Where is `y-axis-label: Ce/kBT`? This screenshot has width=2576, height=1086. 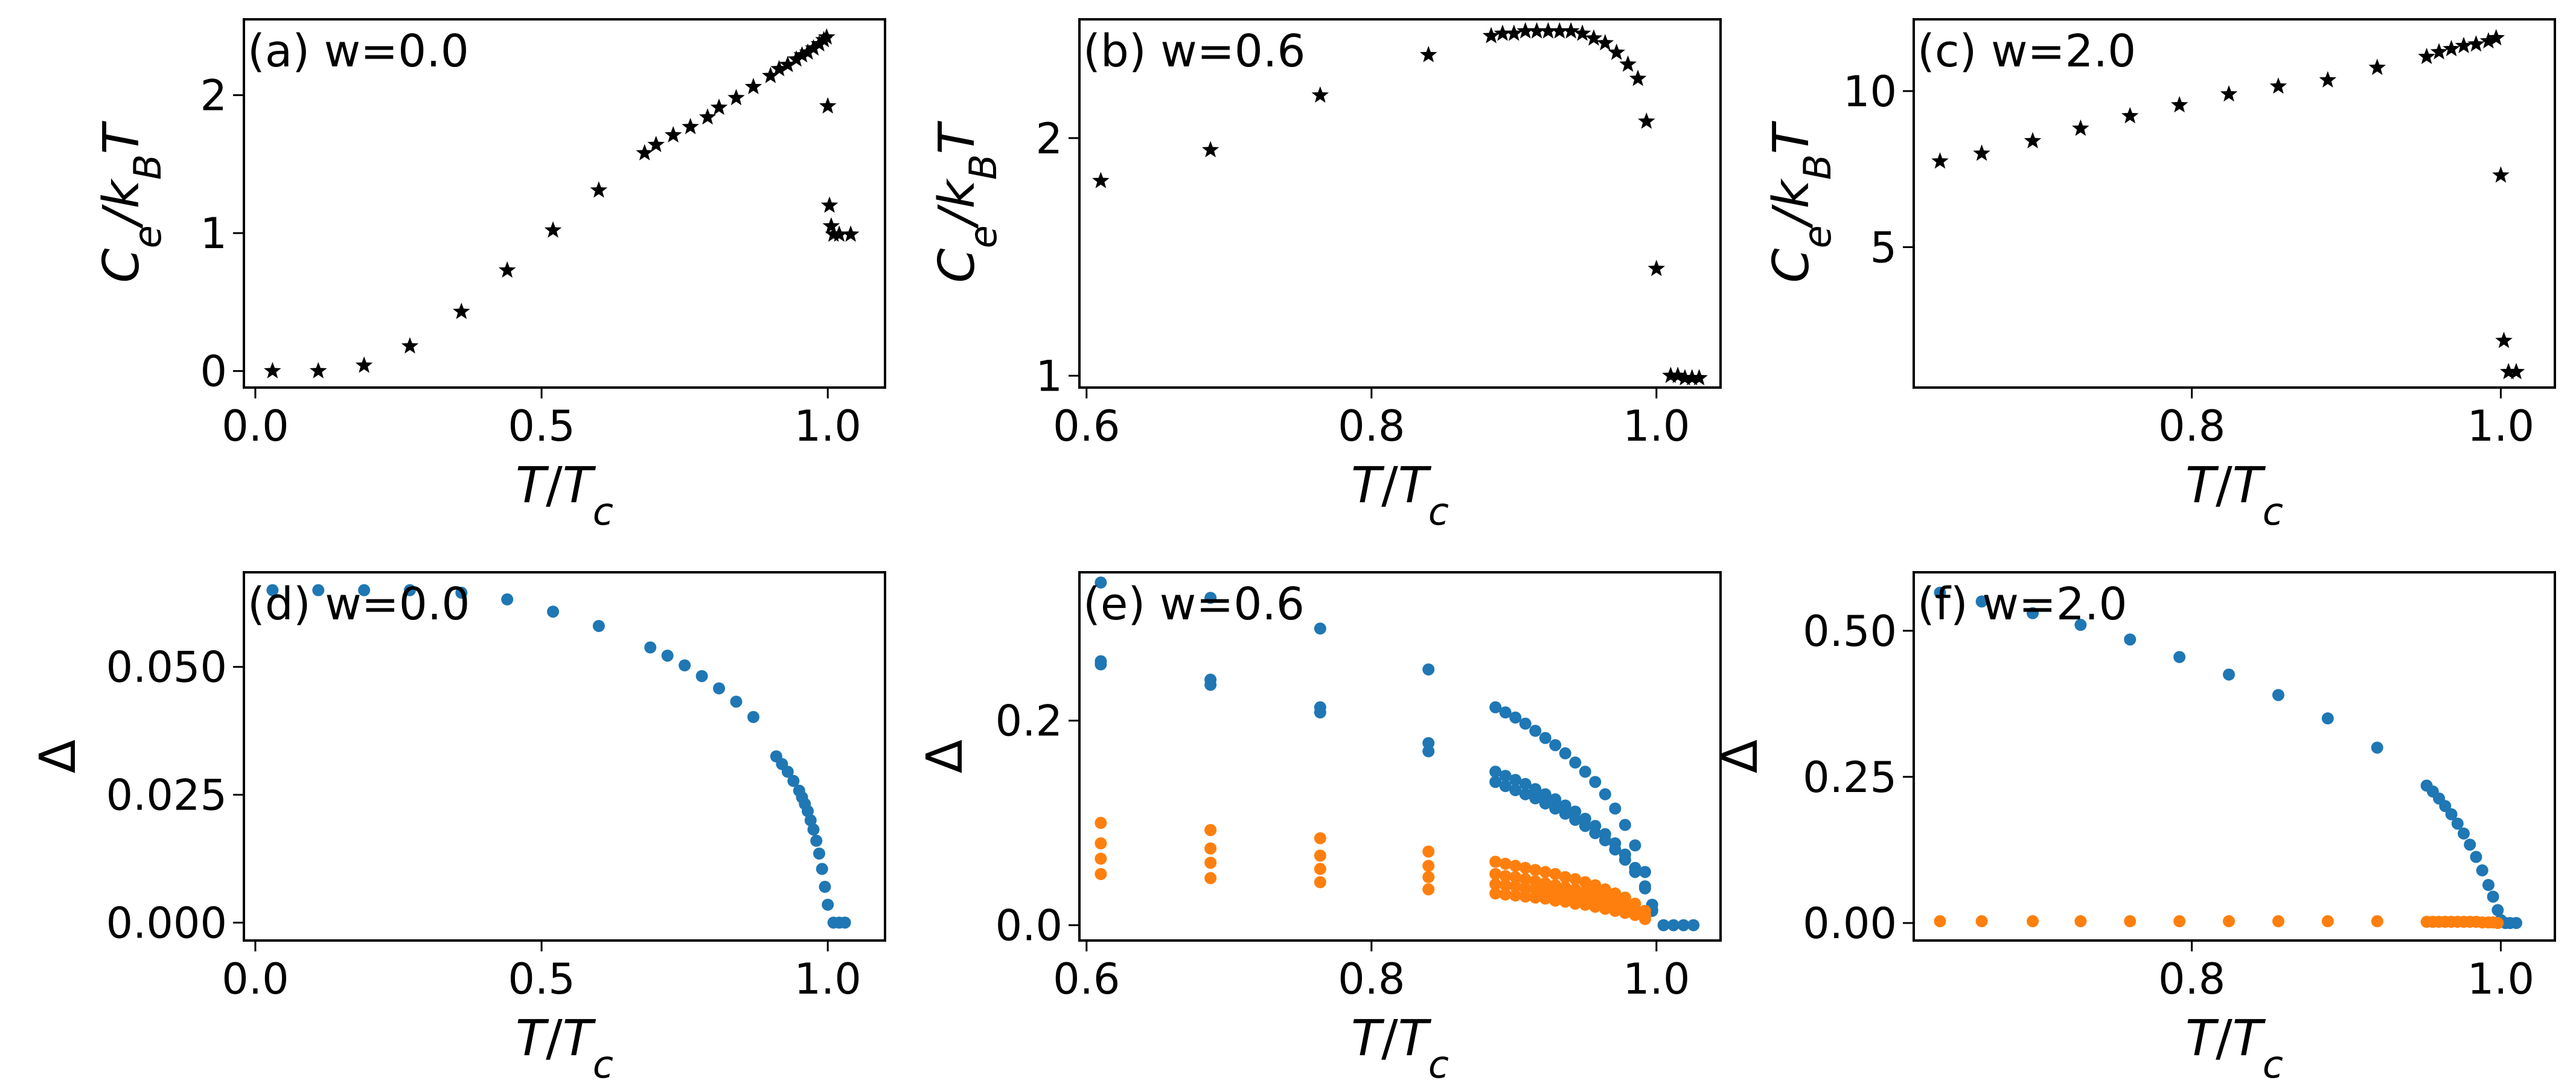
y-axis-label: Ce/kBT is located at coordinates (132, 201).